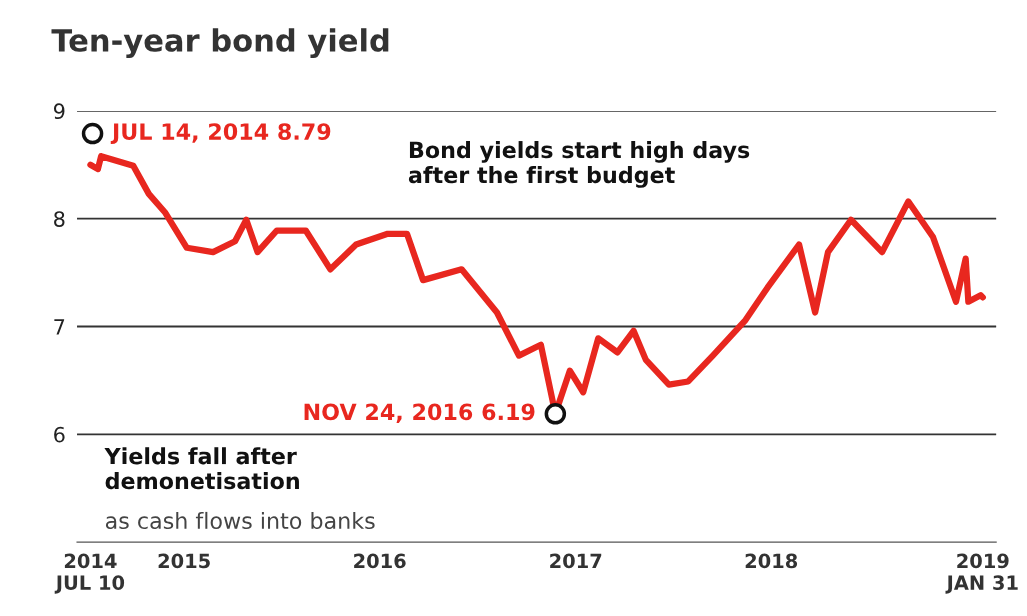 Image resolution: width=1027 pixels, height=616 pixels. What do you see at coordinates (220, 43) in the screenshot?
I see `chart-title: Ten-year bond yield` at bounding box center [220, 43].